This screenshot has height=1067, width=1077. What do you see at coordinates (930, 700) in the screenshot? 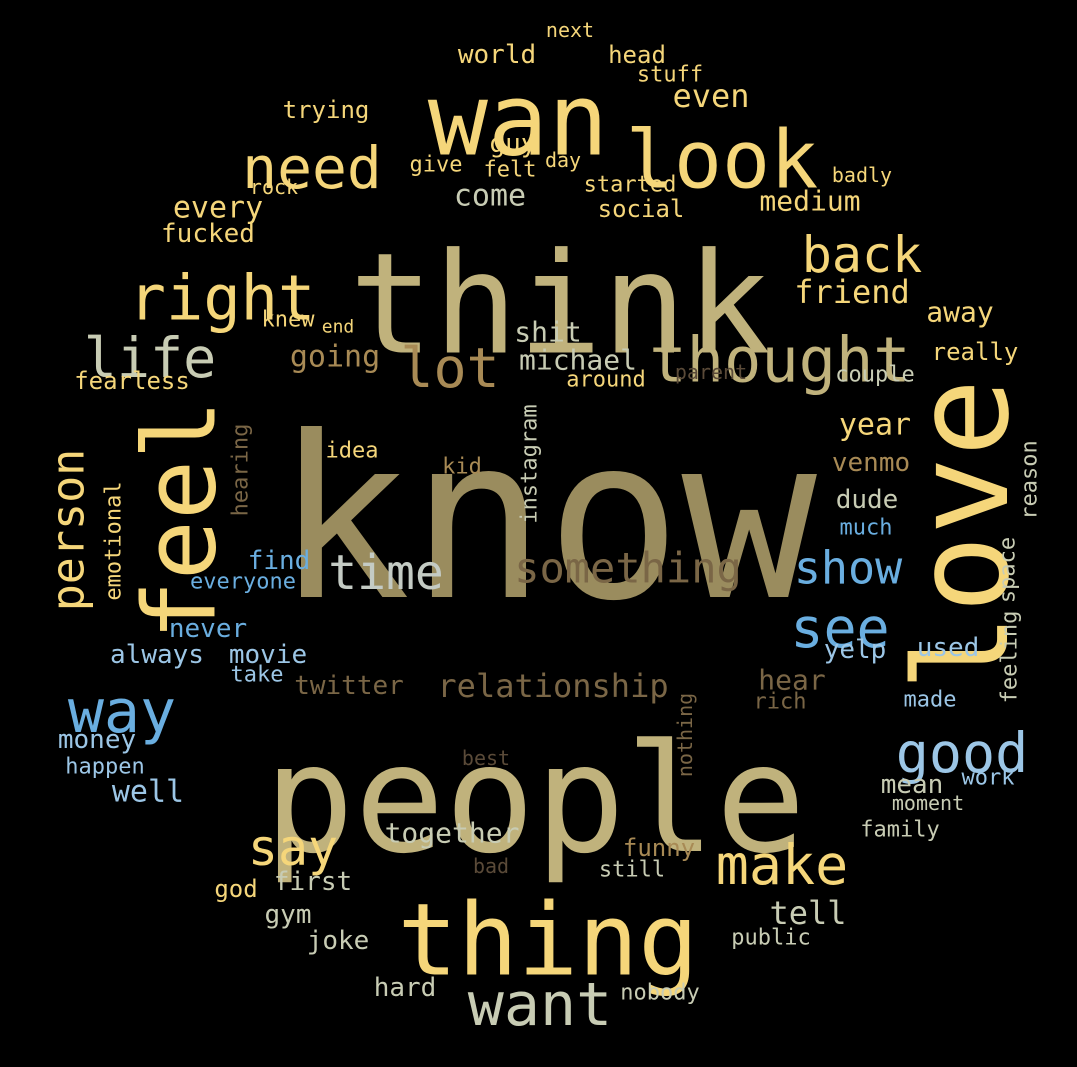
I see `word-made: made` at bounding box center [930, 700].